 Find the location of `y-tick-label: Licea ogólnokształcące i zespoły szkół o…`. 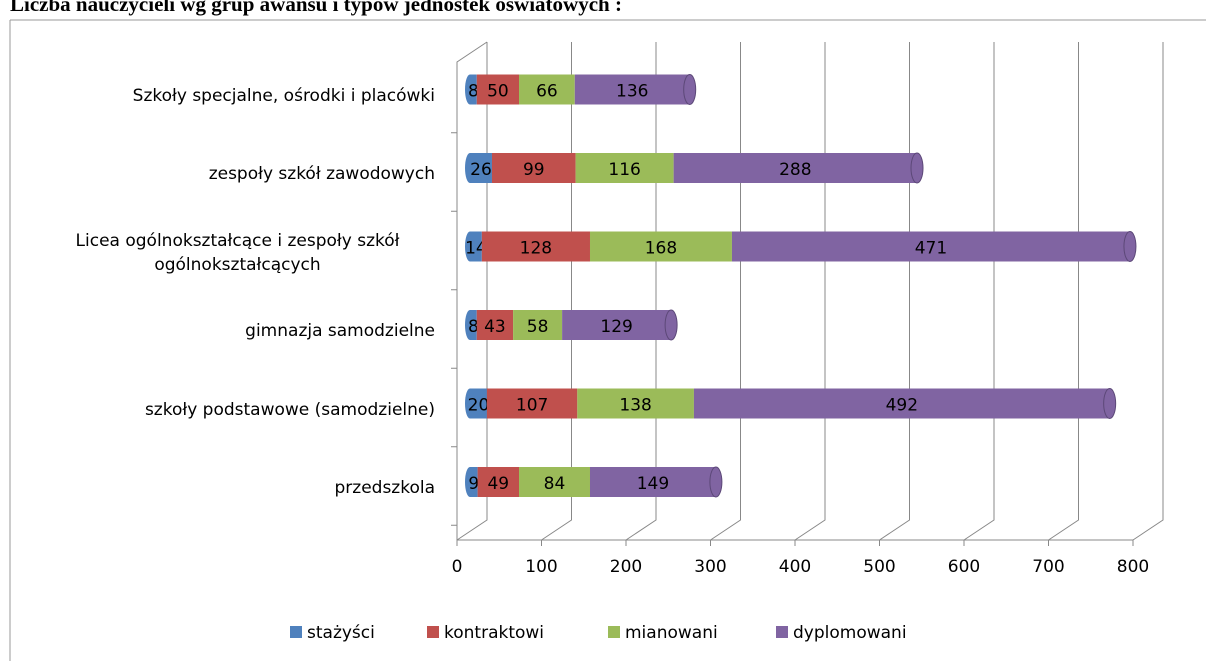

y-tick-label: Licea ogólnokształcące i zespoły szkół o… is located at coordinates (237, 252).